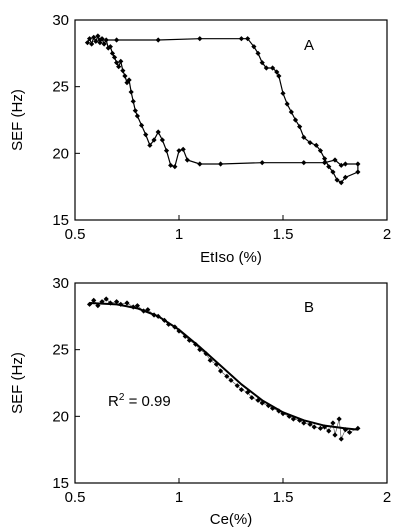  I want to click on panel-a-letter: A, so click(309, 45).